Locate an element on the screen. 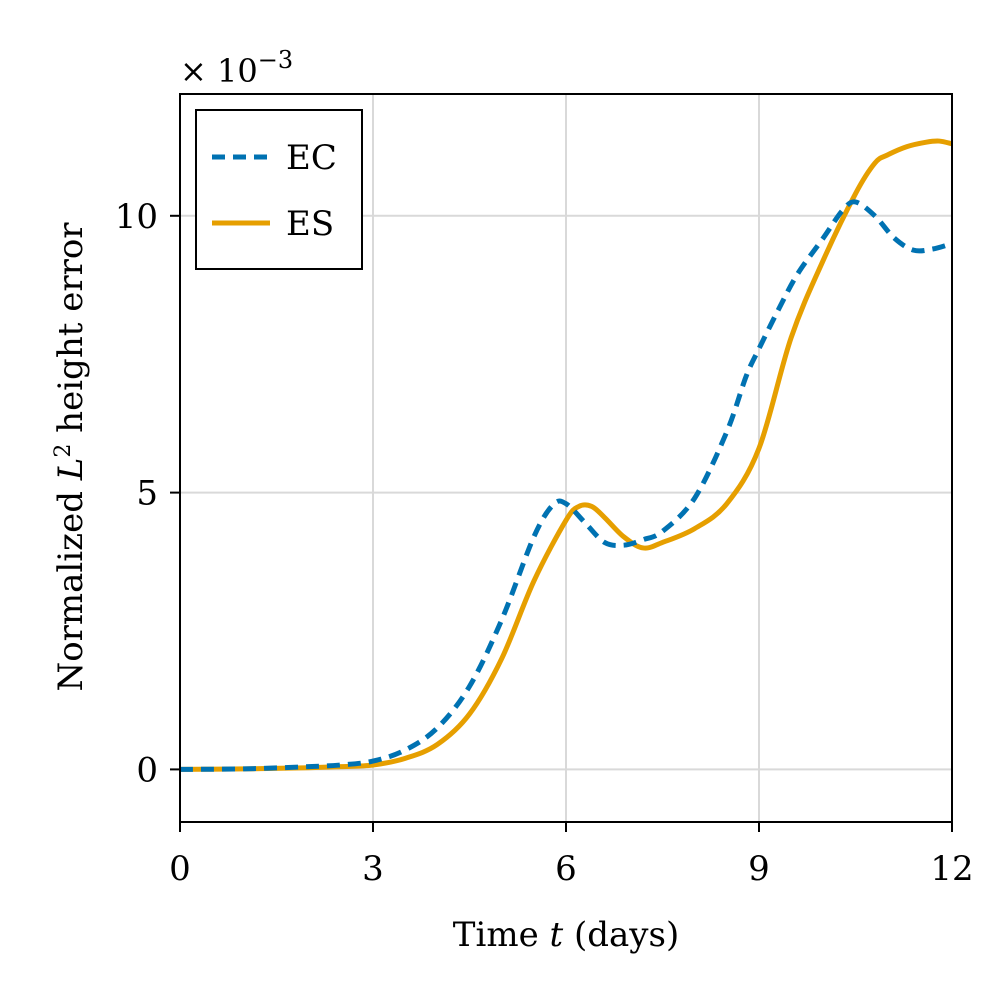 This screenshot has width=997, height=997. y-axis-label: Normalized L2 height error is located at coordinates (71, 457).